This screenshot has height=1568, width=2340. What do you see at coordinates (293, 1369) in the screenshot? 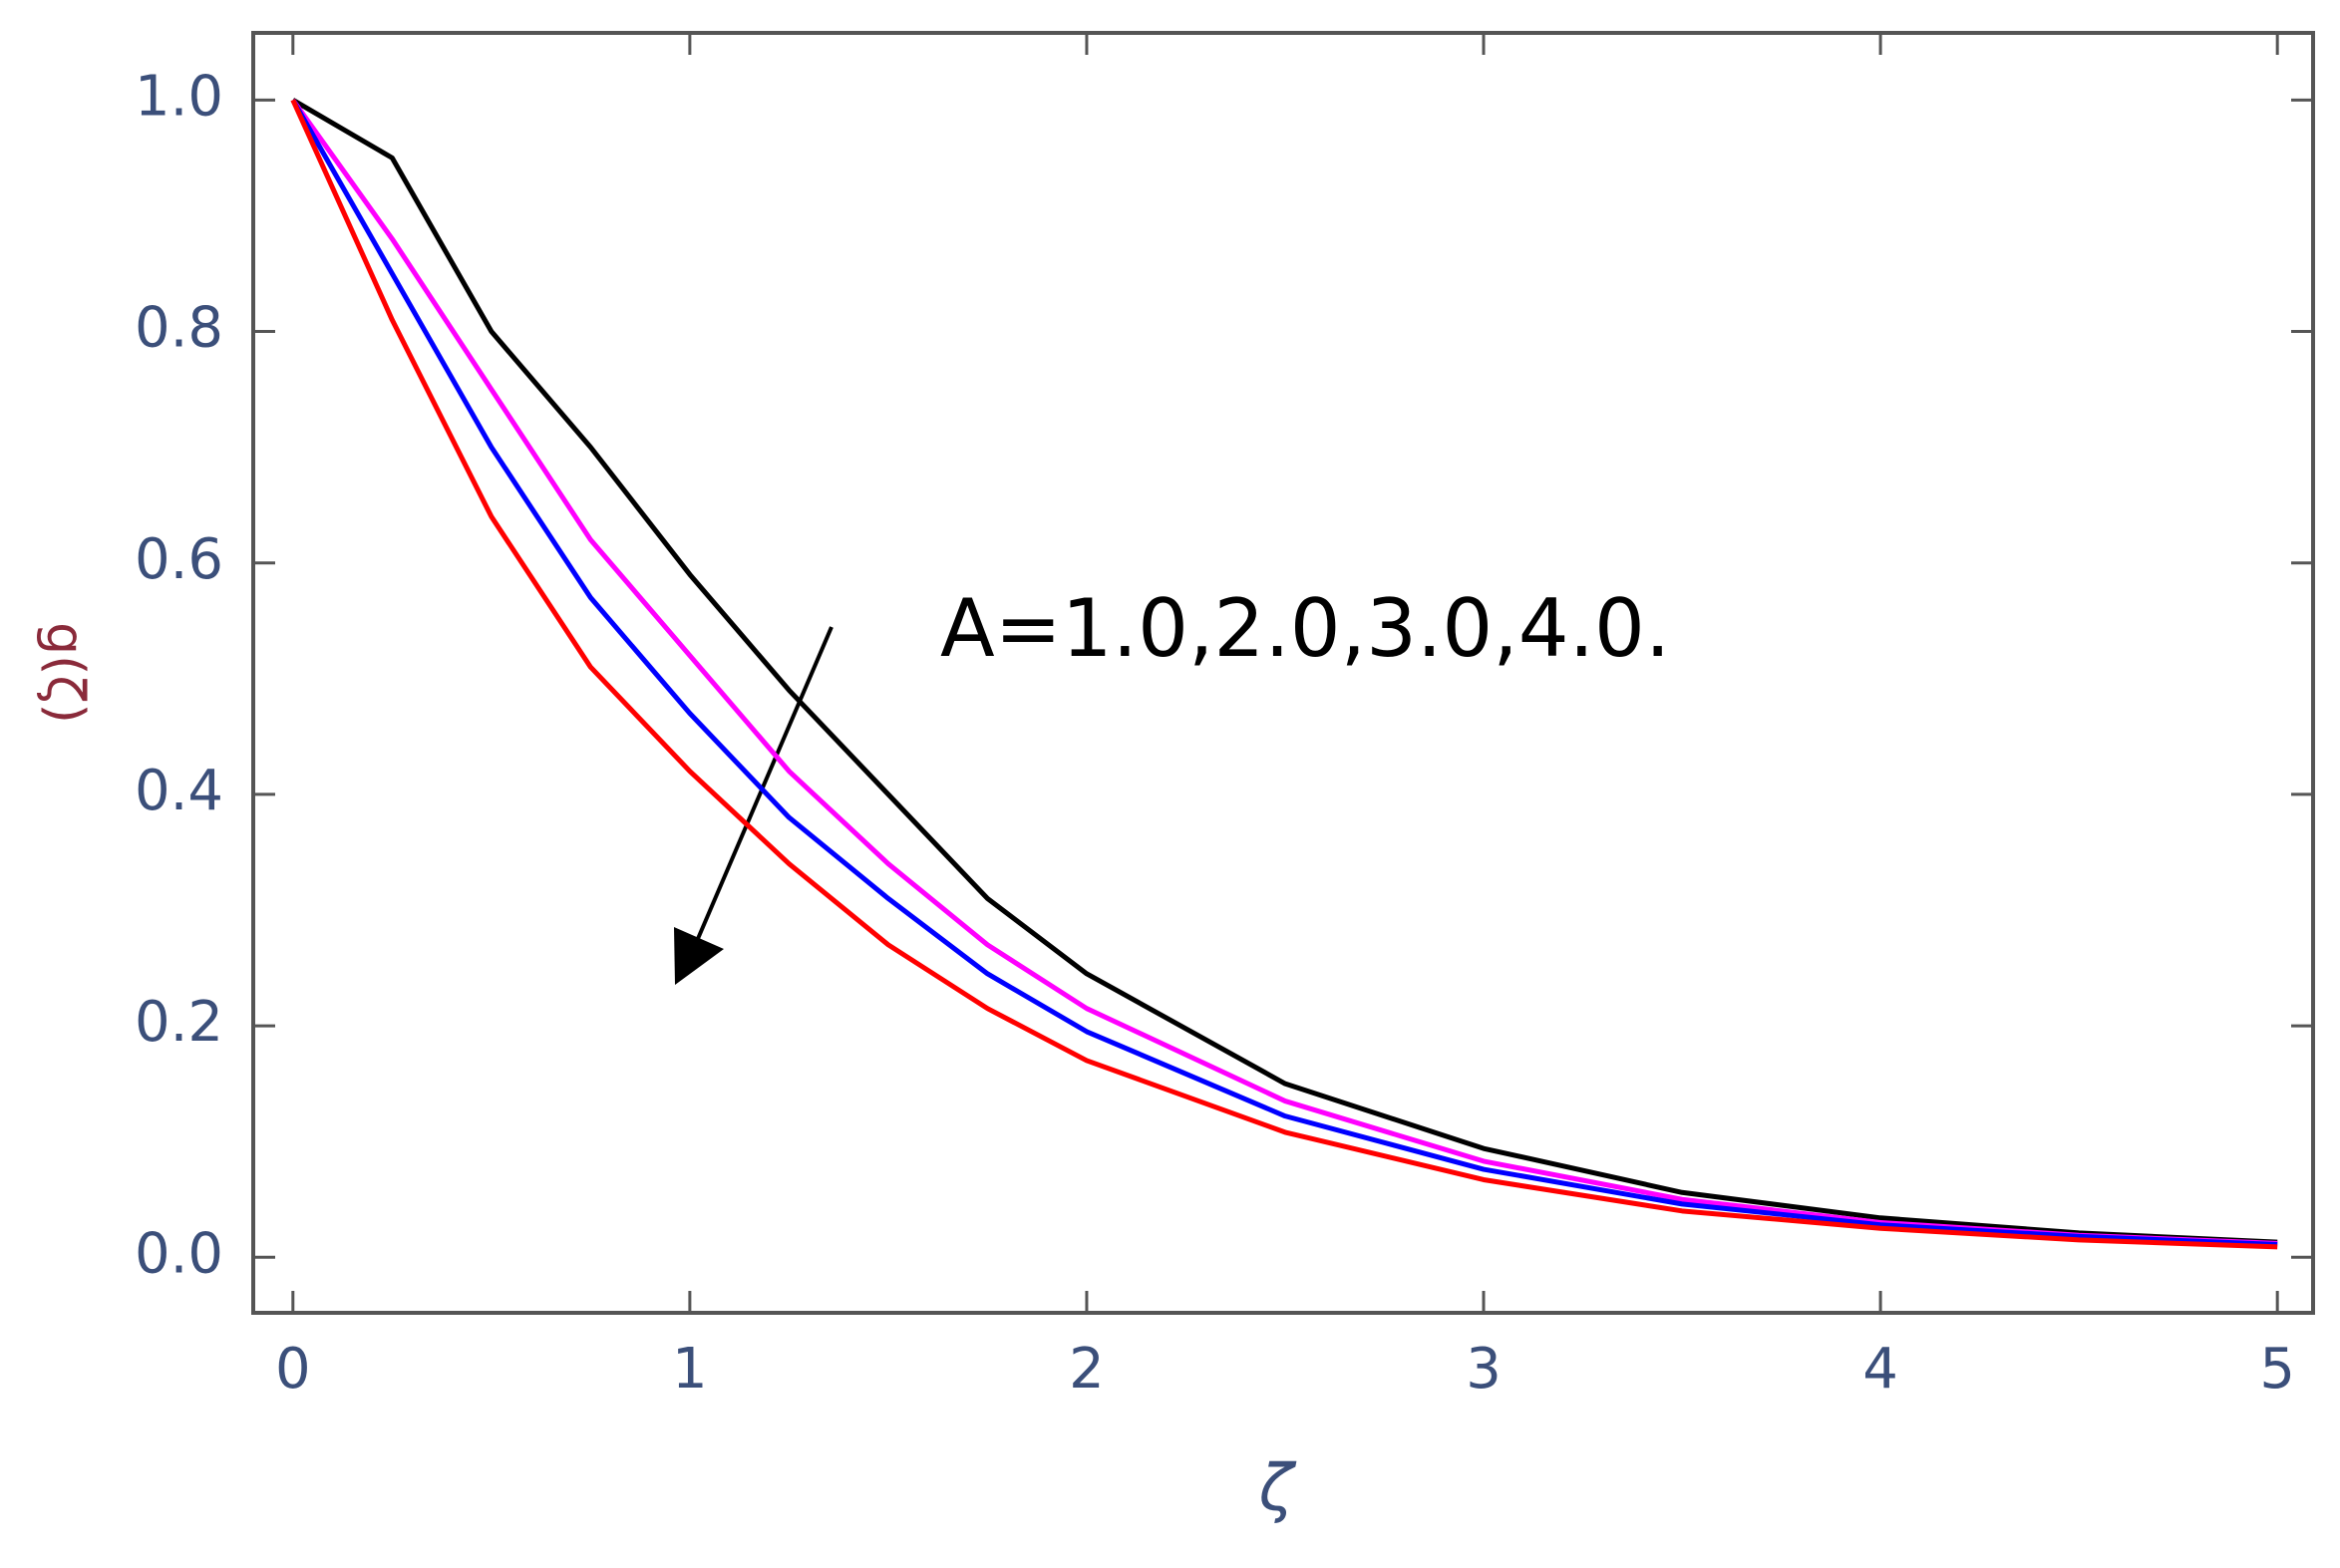
I see `x-tick-label: 0` at bounding box center [293, 1369].